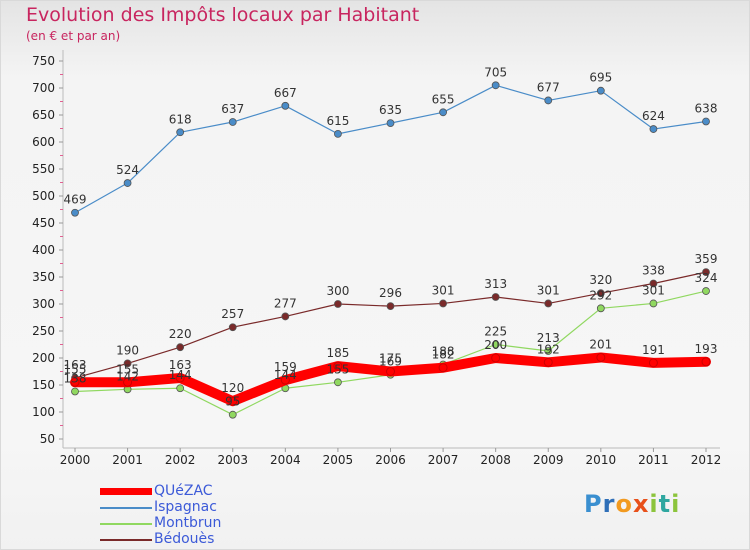  I want to click on data-label: 190, so click(127, 350).